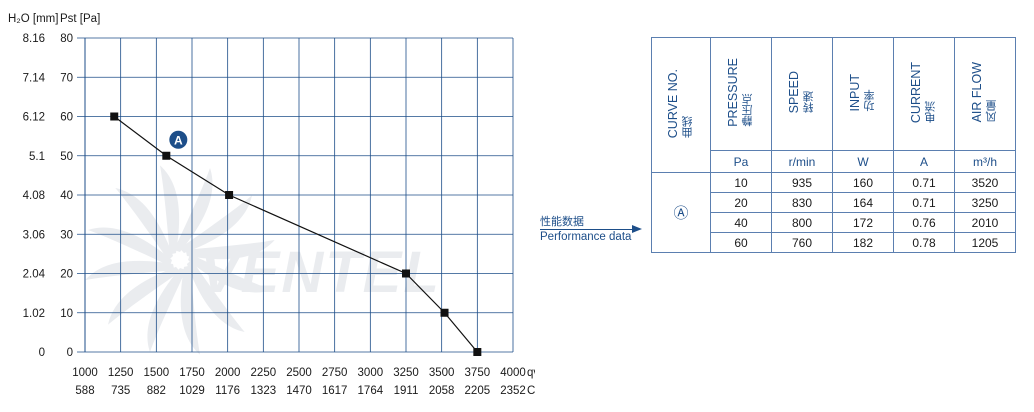 Image resolution: width=1034 pixels, height=412 pixels. What do you see at coordinates (802, 222) in the screenshot?
I see `table-cell: 800` at bounding box center [802, 222].